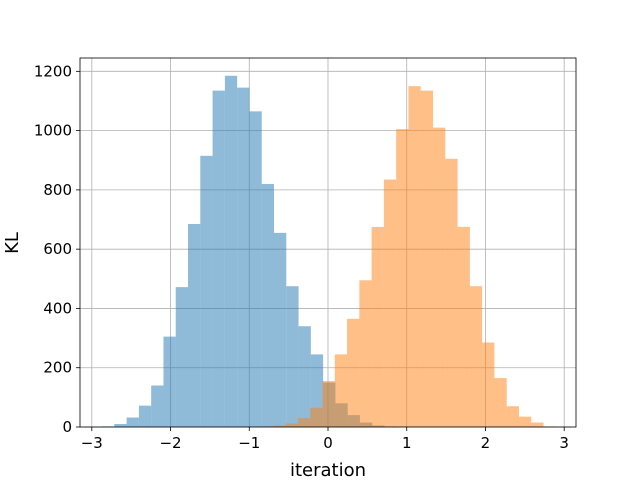 This screenshot has width=640, height=480. Describe the element at coordinates (407, 443) in the screenshot. I see `x-tick-label: 1` at that location.